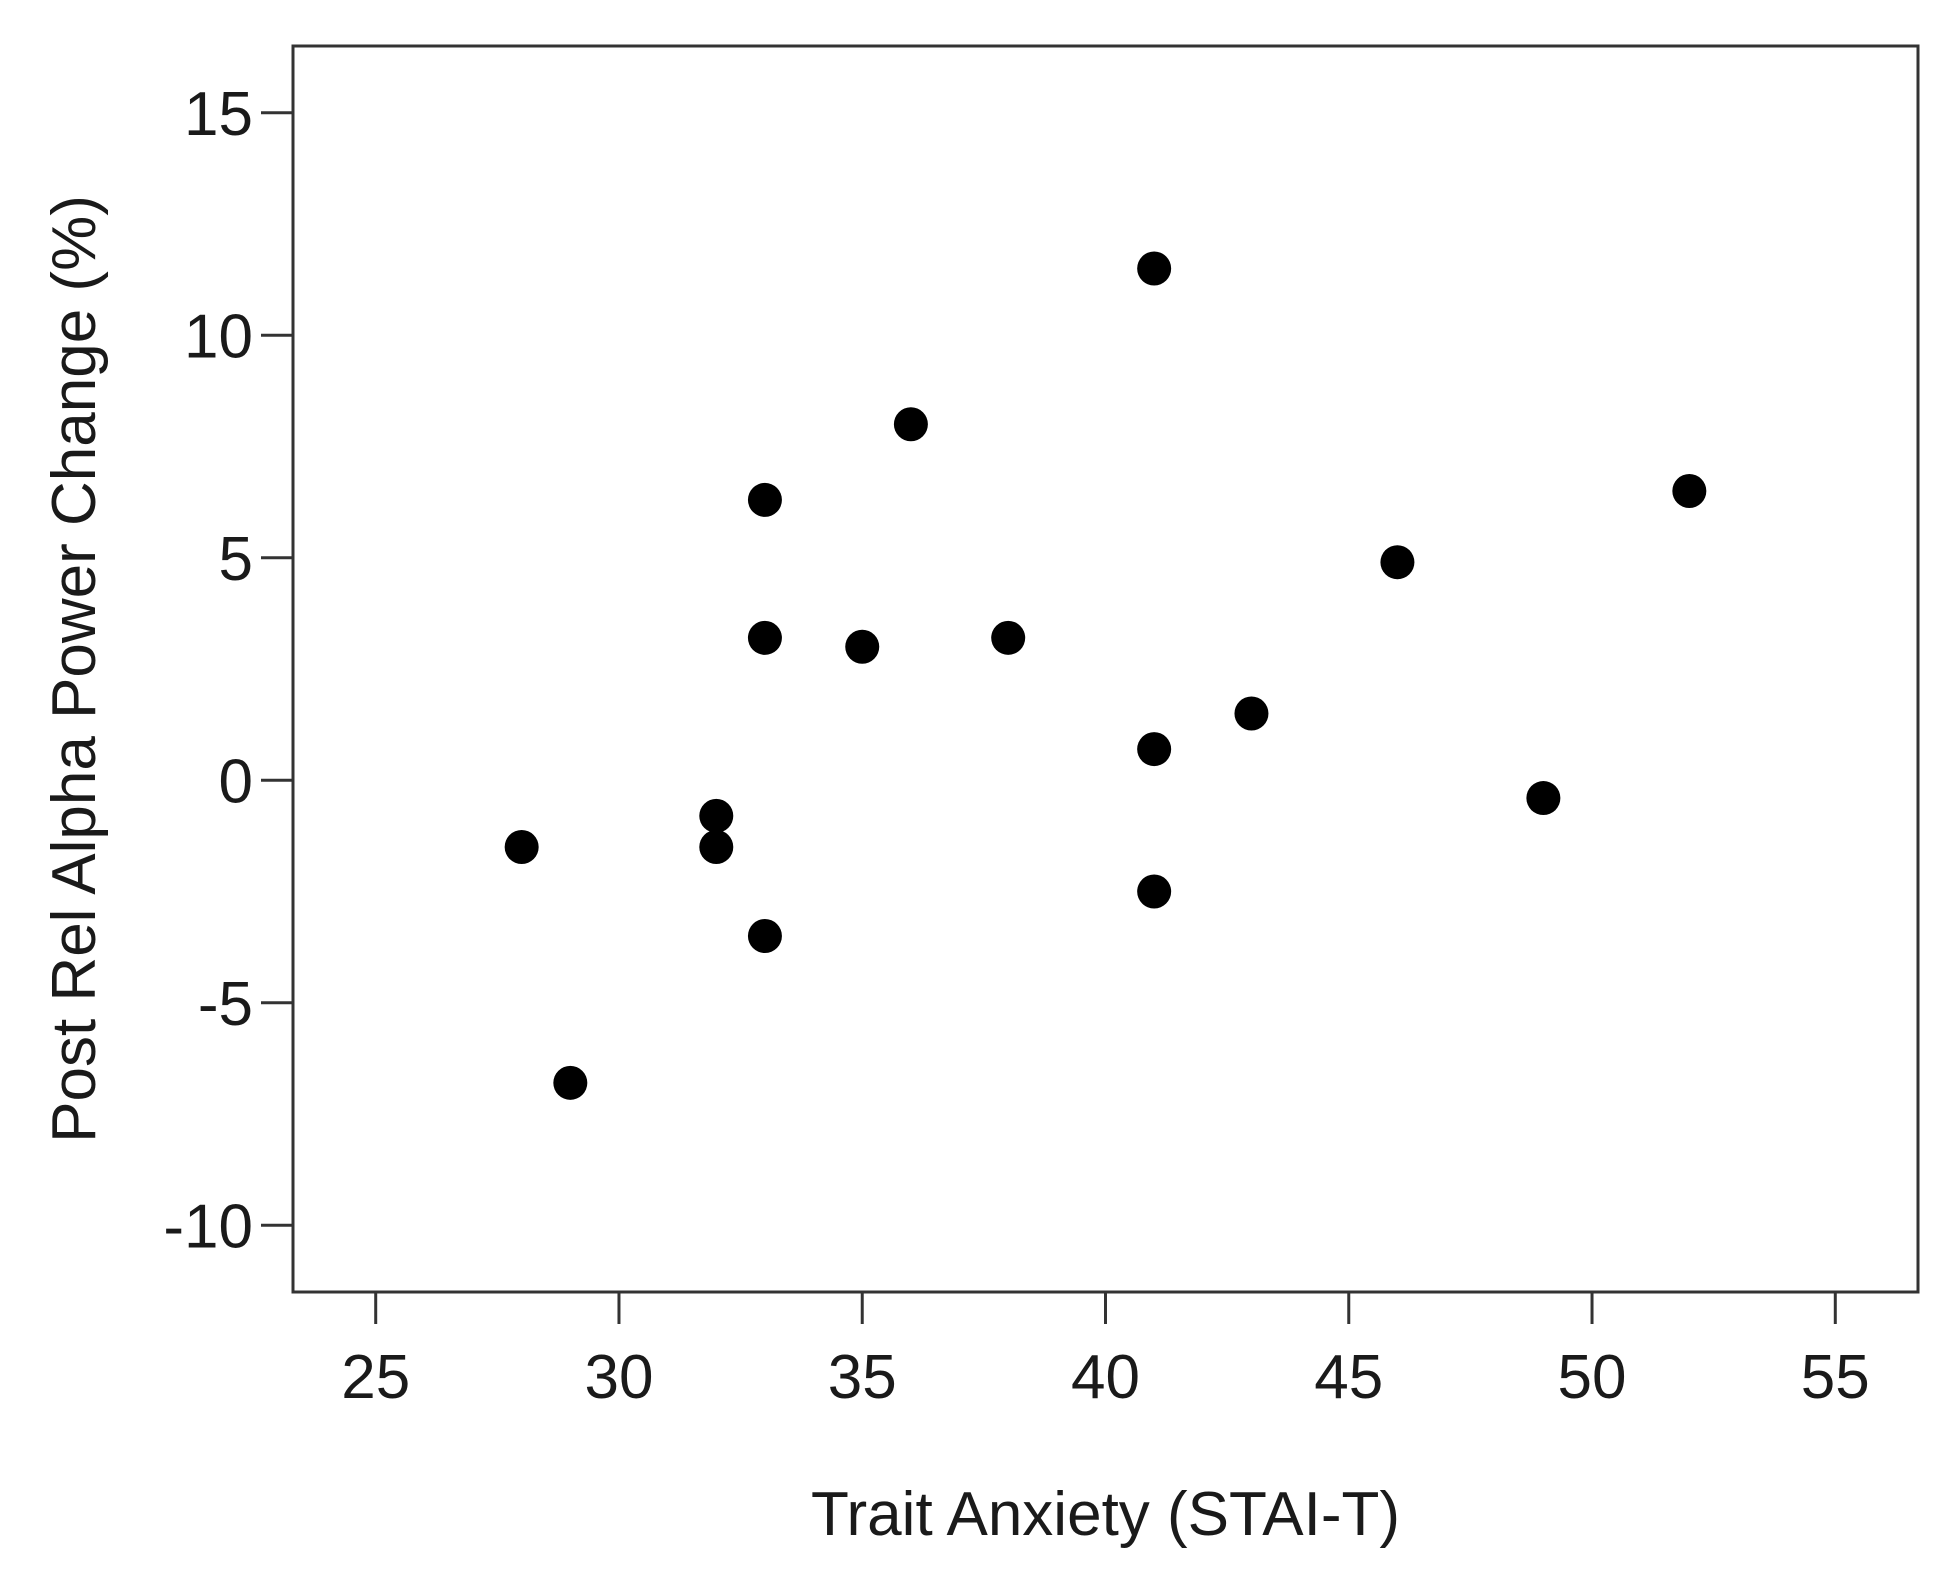  Describe the element at coordinates (236, 781) in the screenshot. I see `y-tick-label: 0` at that location.